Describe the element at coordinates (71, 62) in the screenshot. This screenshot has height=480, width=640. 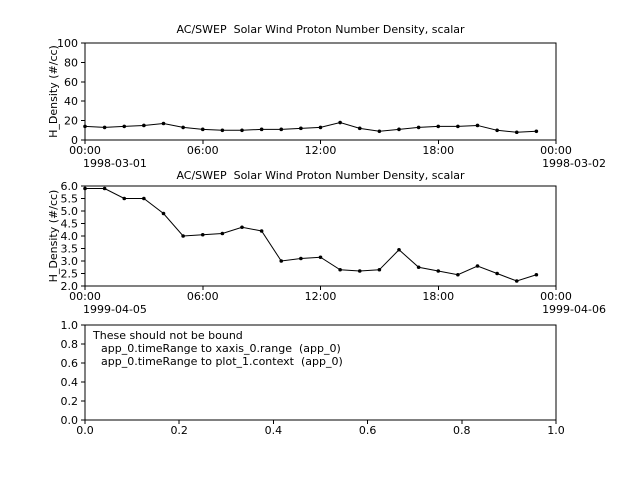
I see `y-tick-label: 80` at that location.